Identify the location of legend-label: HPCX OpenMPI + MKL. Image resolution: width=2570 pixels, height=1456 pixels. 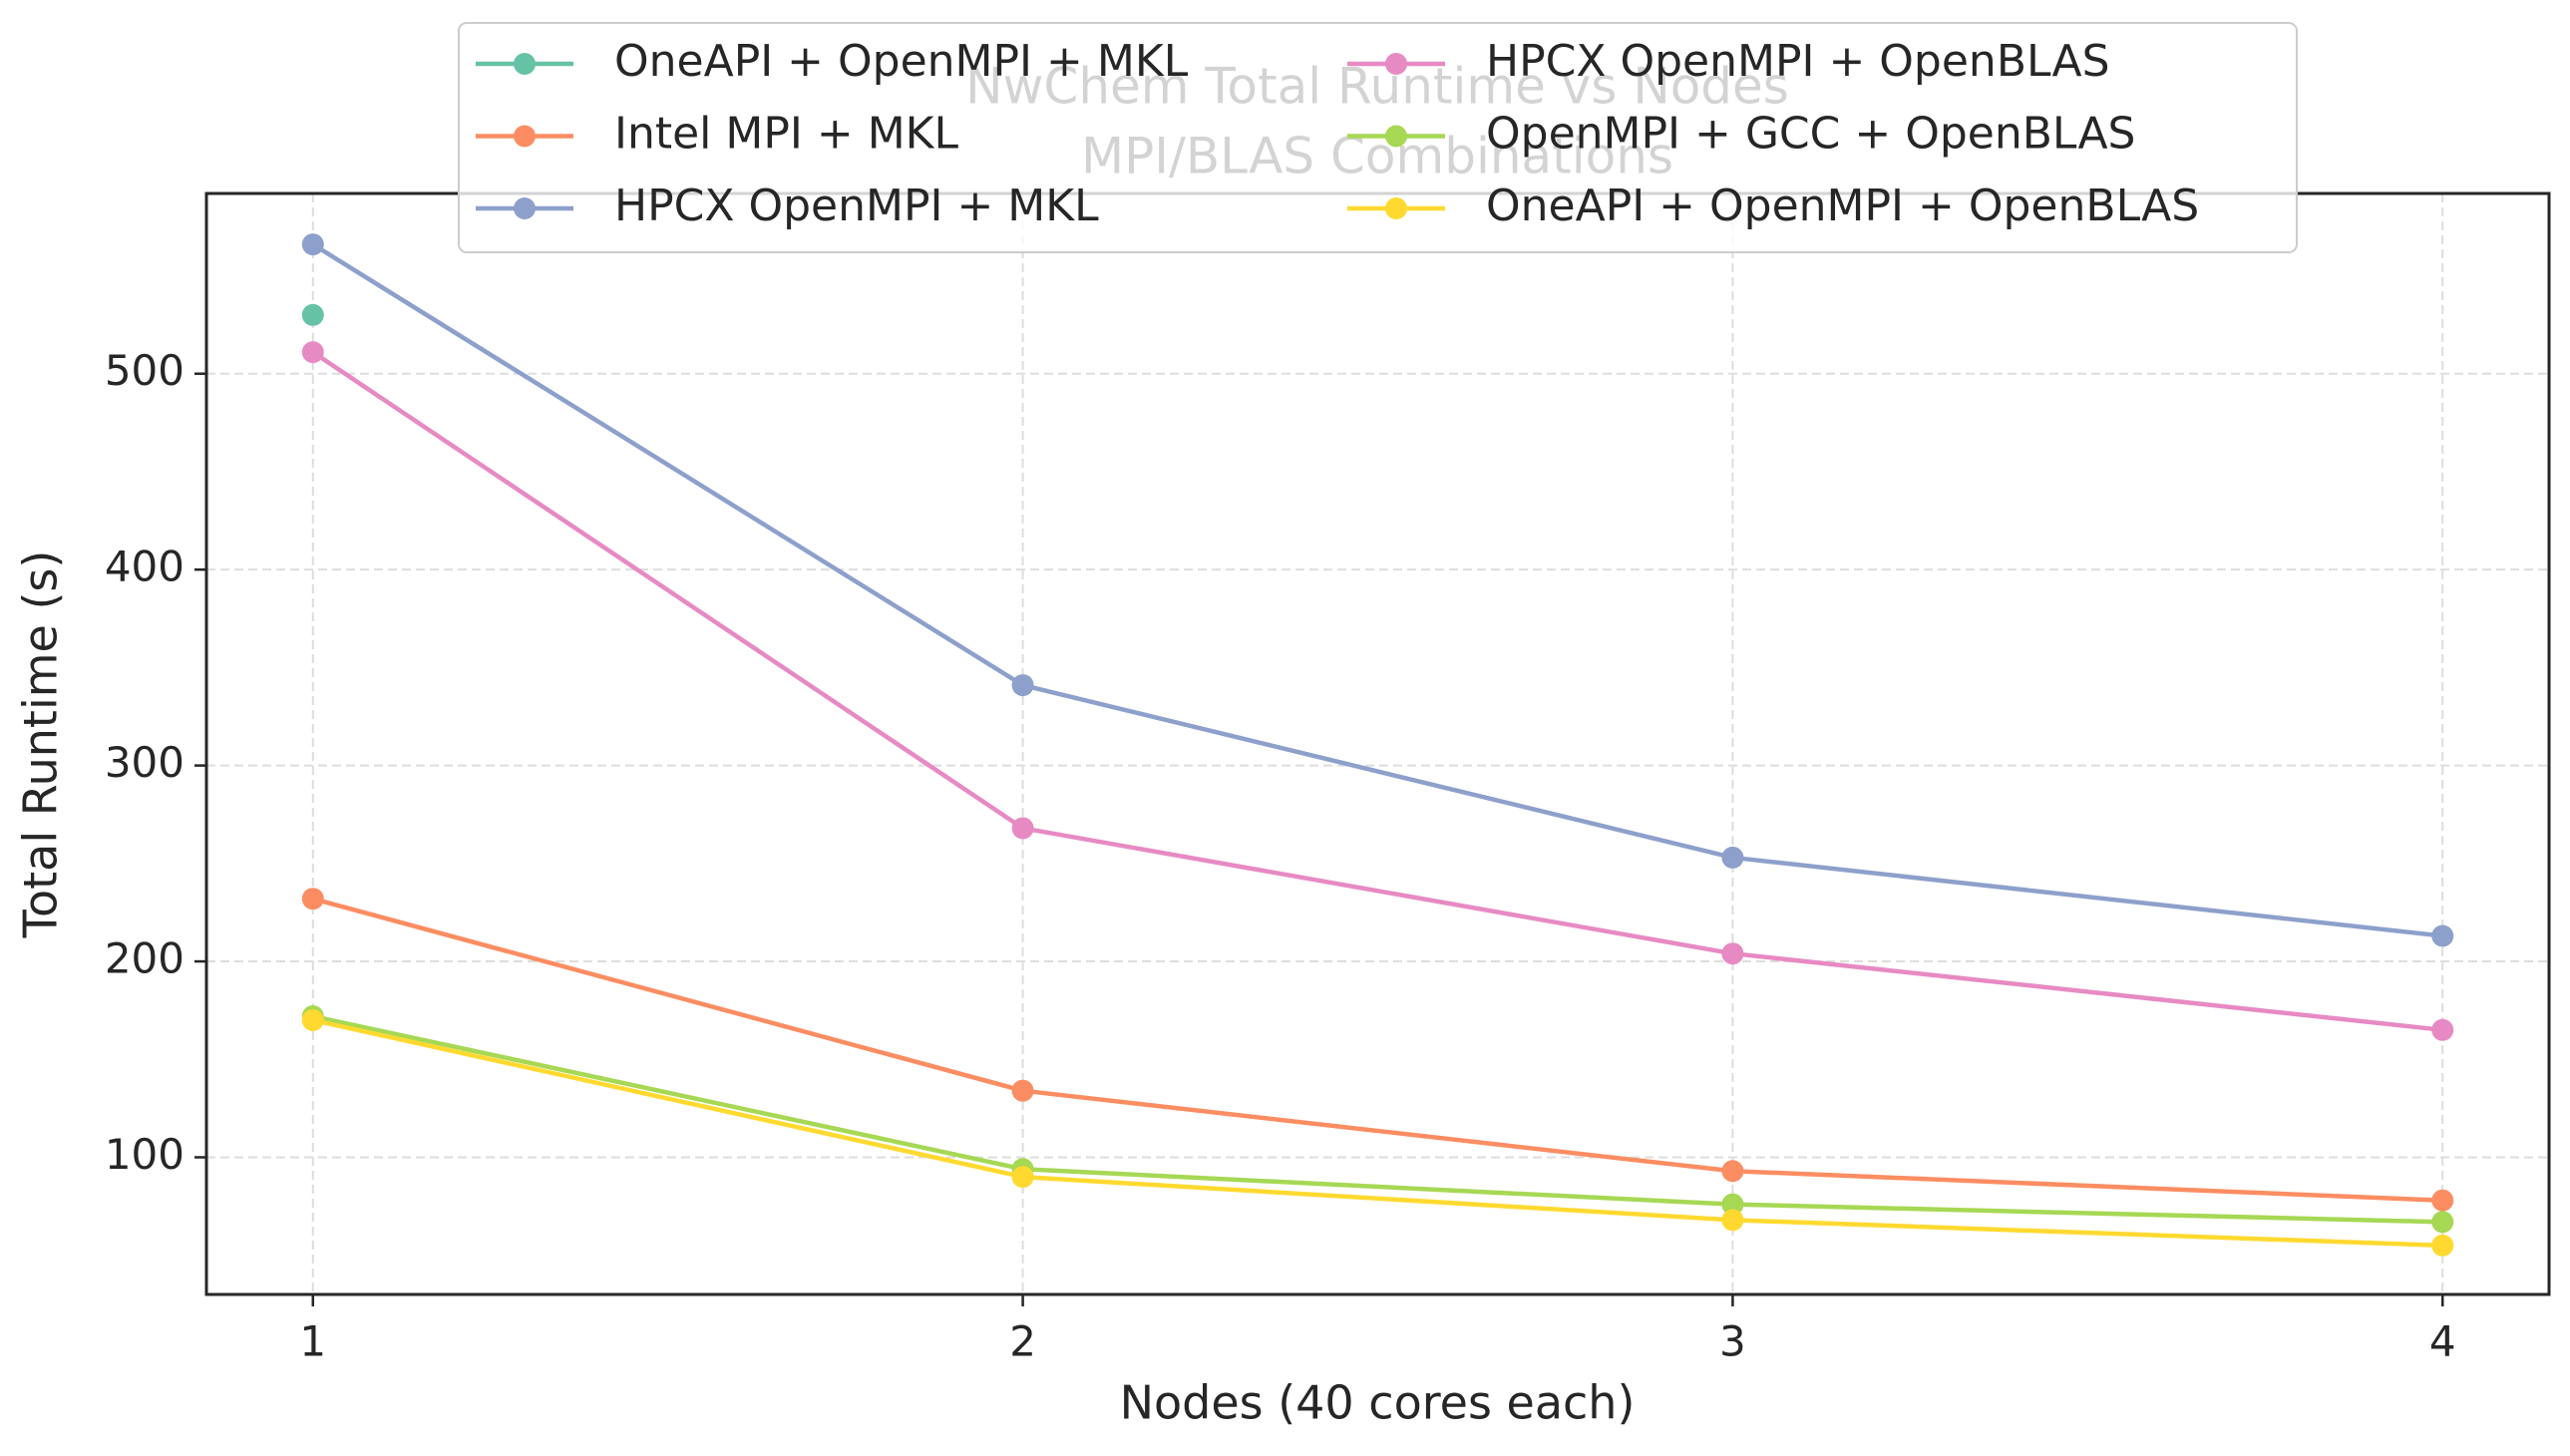
(856, 206).